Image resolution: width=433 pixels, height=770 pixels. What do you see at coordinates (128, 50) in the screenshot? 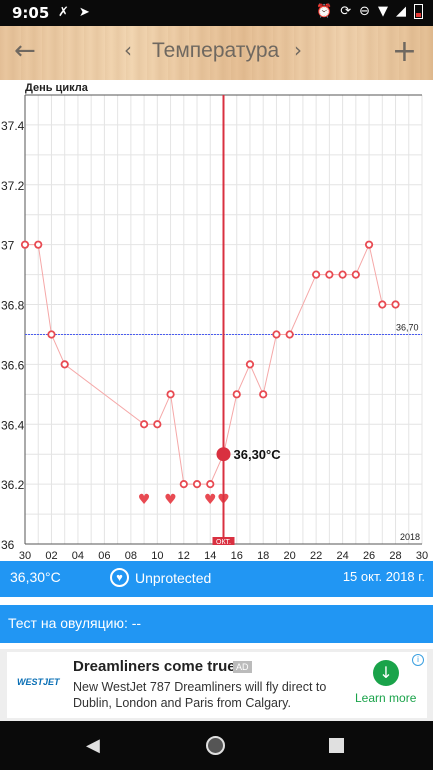
I see `previous-chart-button: ‹` at bounding box center [128, 50].